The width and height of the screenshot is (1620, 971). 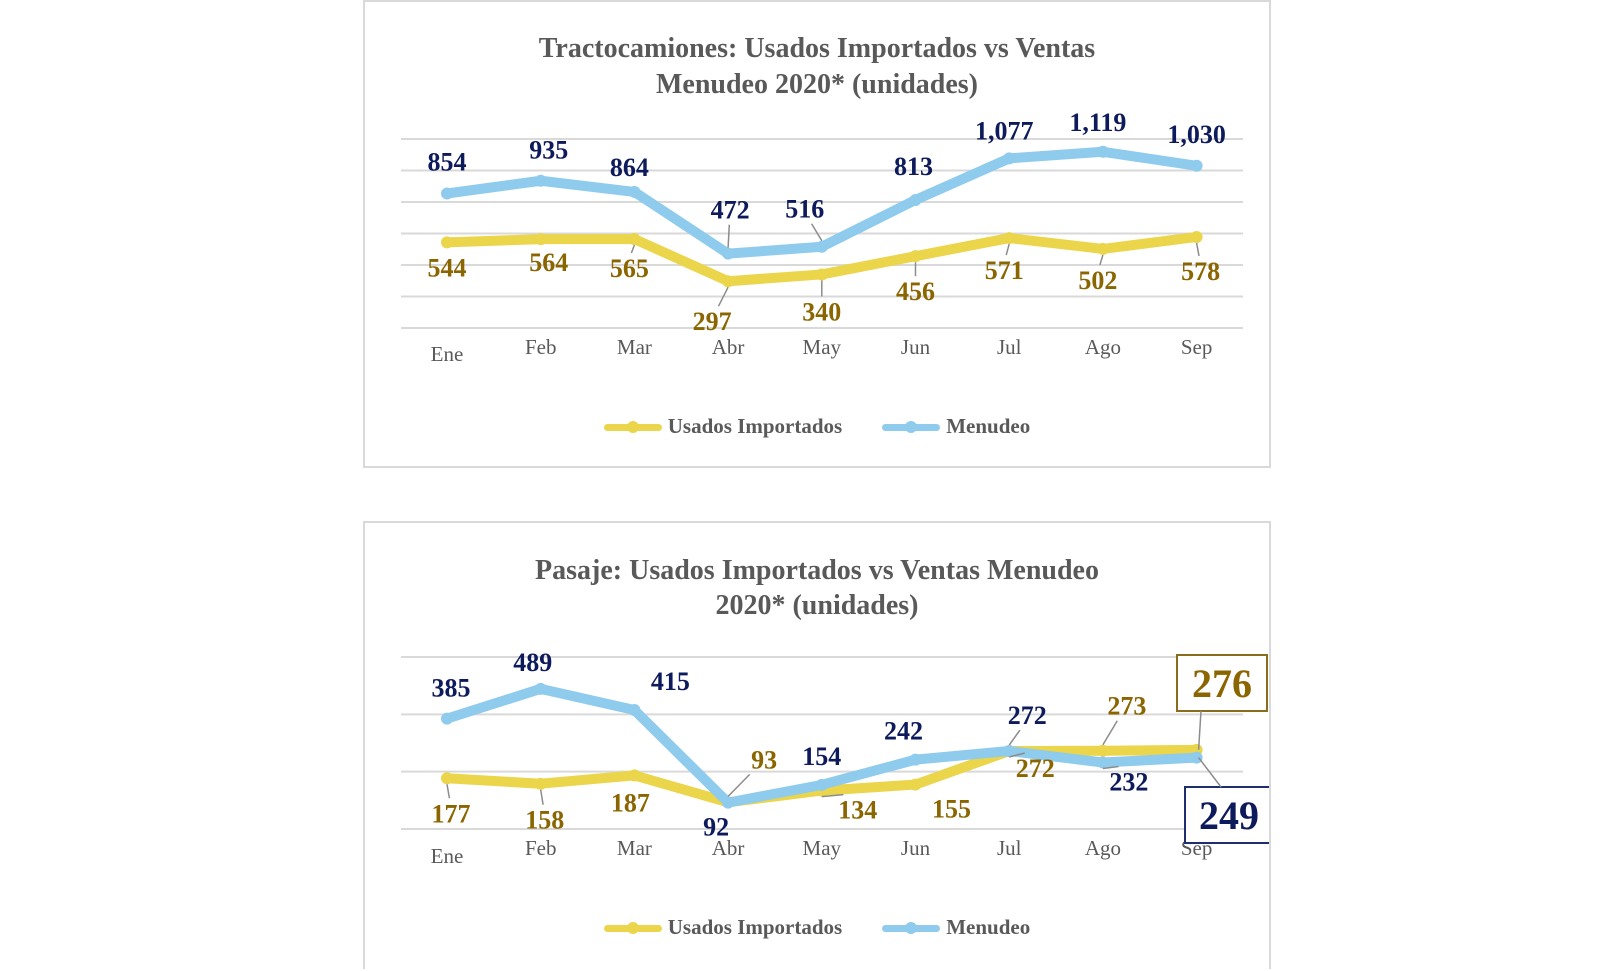 I want to click on data-label-menudeo: 864, so click(x=629, y=167).